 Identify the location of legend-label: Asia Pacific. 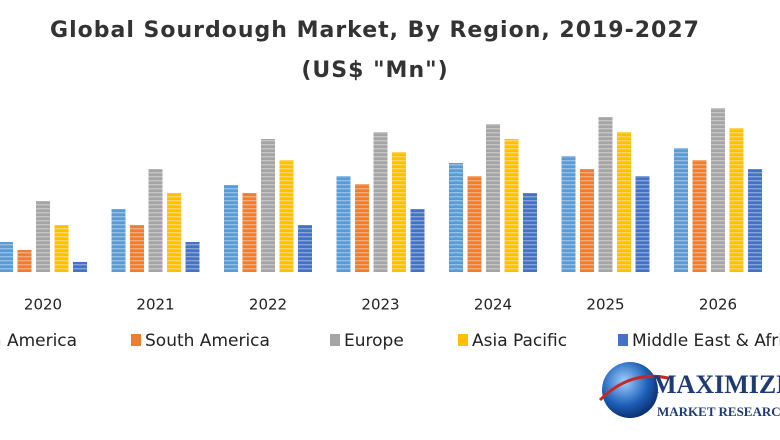
(519, 341).